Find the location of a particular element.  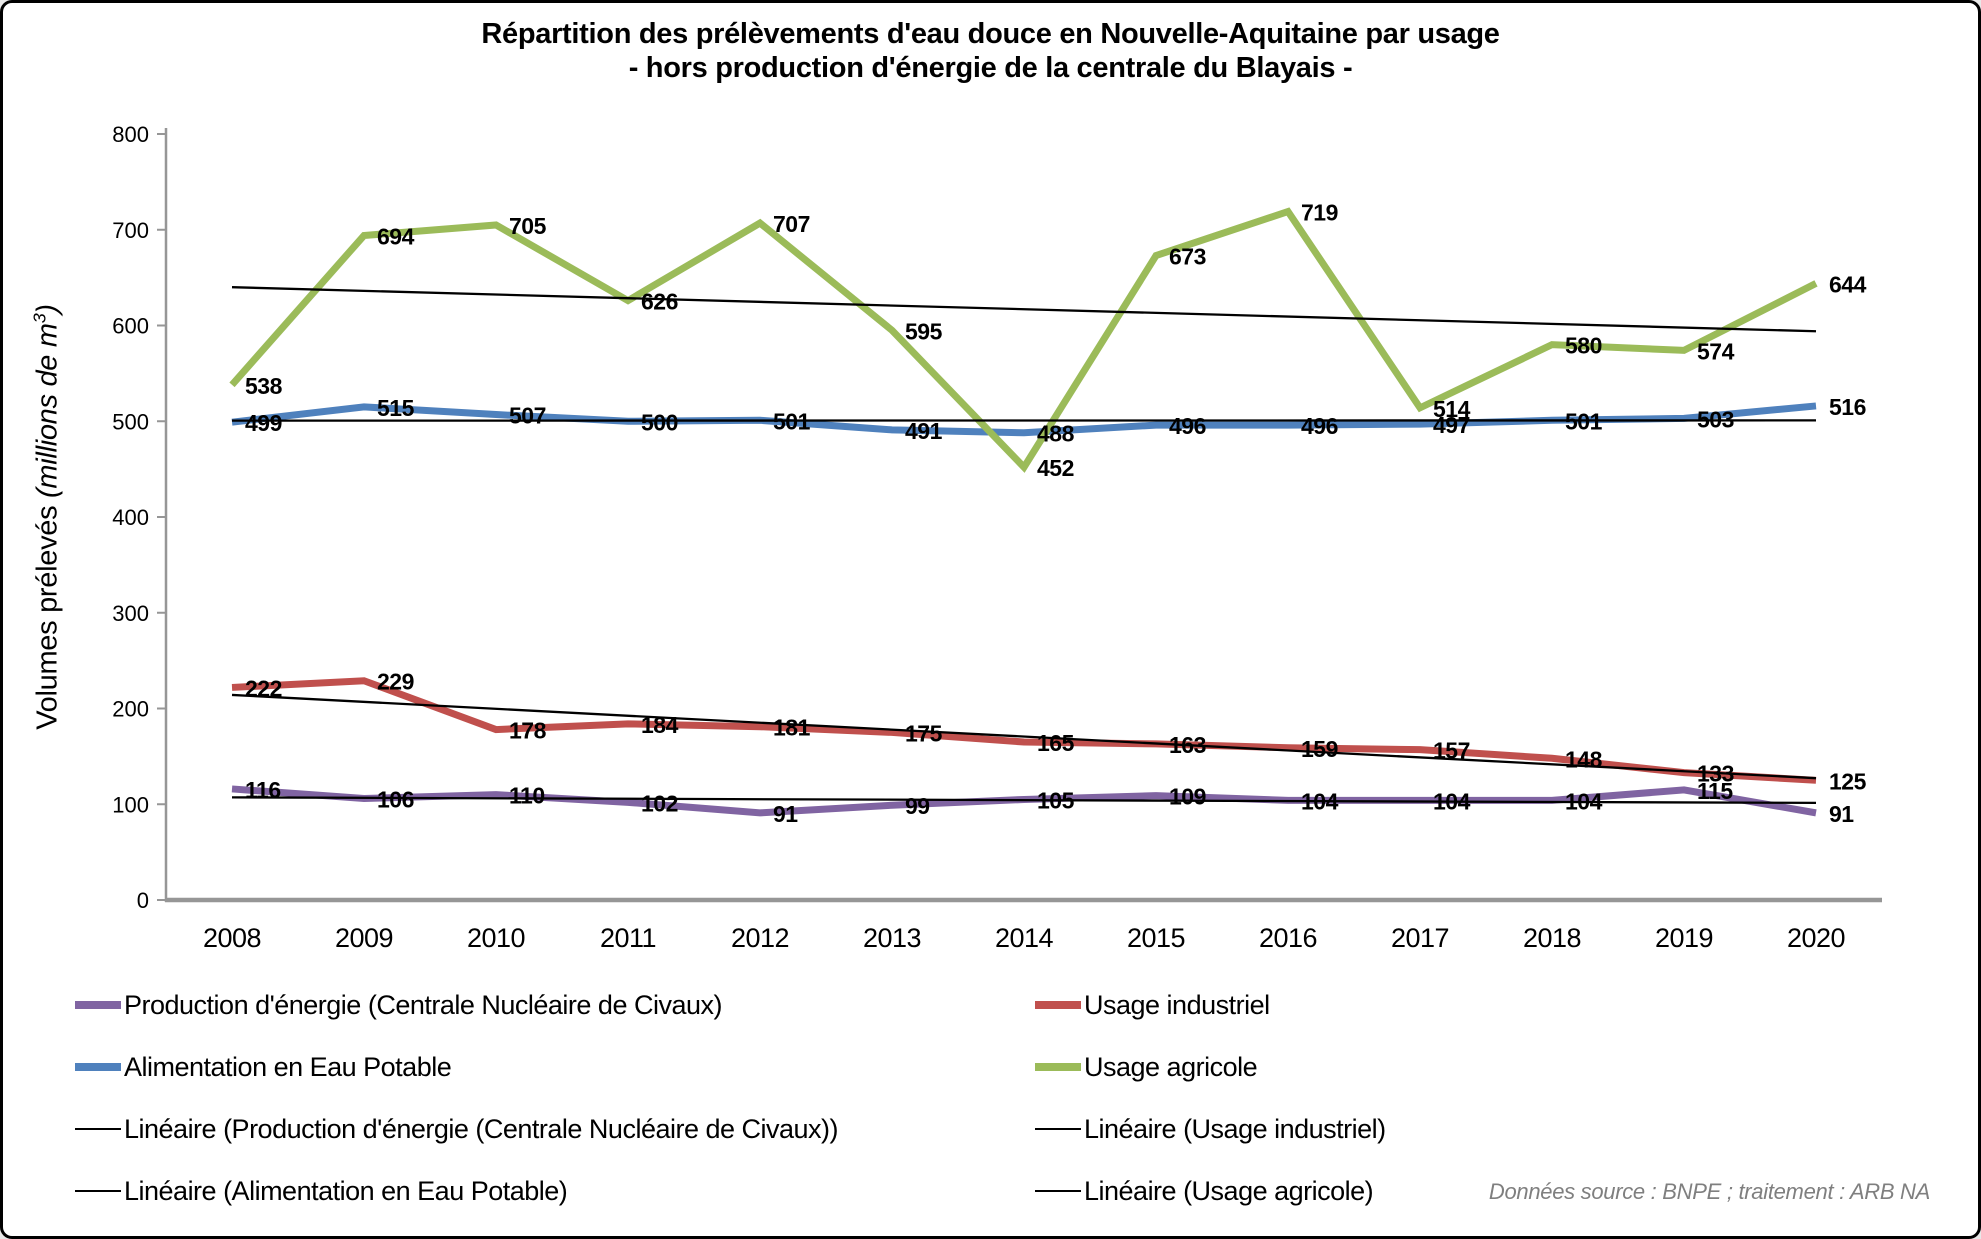

legend-item-lin-aire-usage-industriel: Linéaire (Usage industriel) is located at coordinates (1210, 1129).